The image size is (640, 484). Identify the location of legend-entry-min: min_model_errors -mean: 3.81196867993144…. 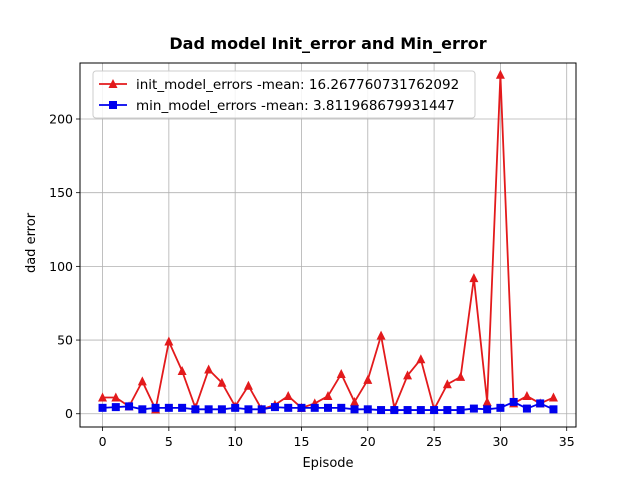
(277, 106).